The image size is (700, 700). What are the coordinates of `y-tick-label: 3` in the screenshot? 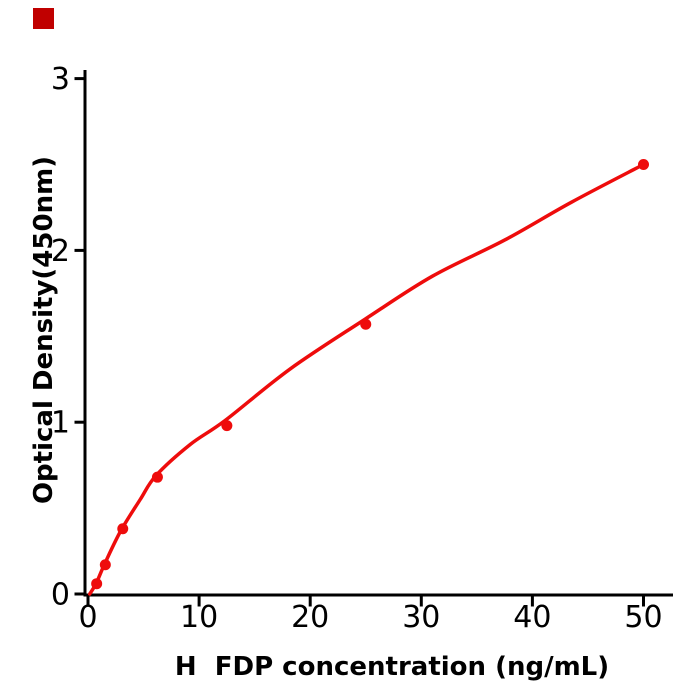 It's located at (60, 79).